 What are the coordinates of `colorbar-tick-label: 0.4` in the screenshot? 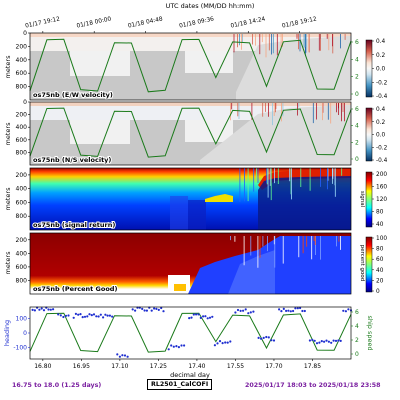 It's located at (381, 110).